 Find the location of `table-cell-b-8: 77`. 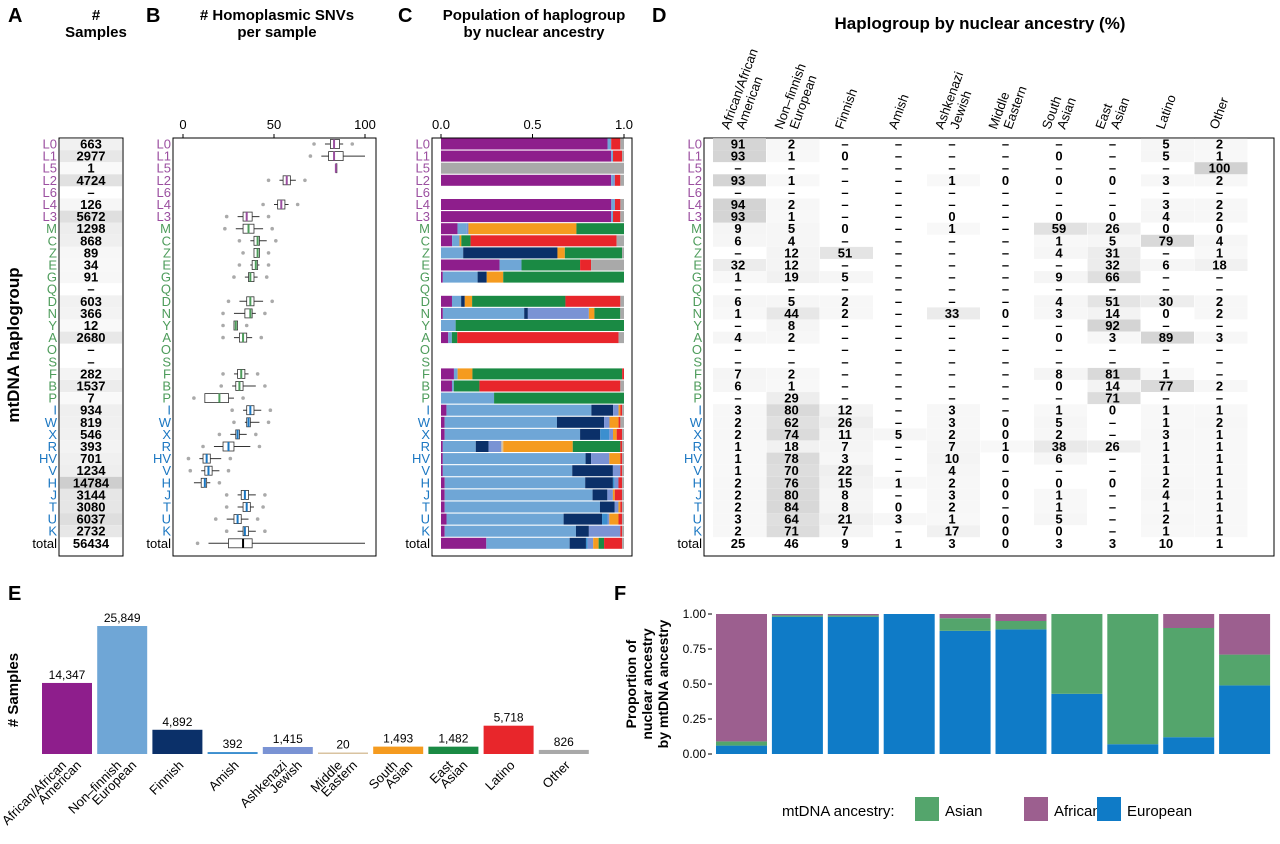

table-cell-b-8: 77 is located at coordinates (1166, 386).